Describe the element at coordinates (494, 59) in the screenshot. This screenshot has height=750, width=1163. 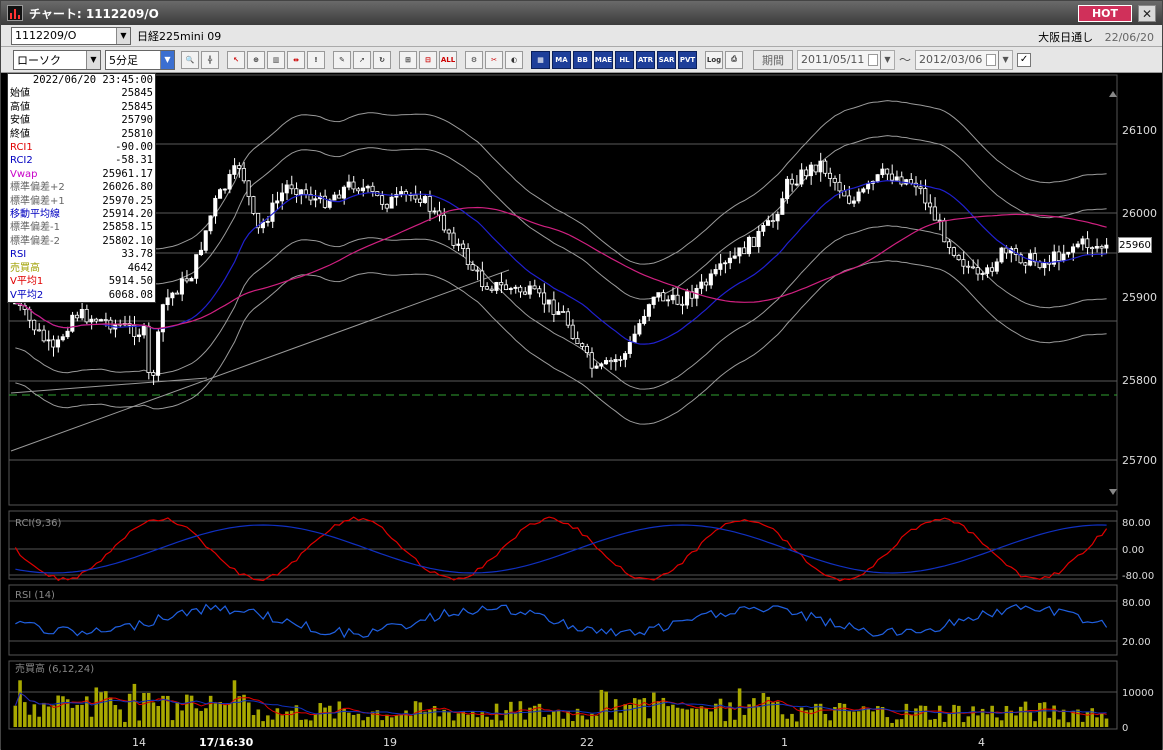
I see `wrench-icon: ✂` at that location.